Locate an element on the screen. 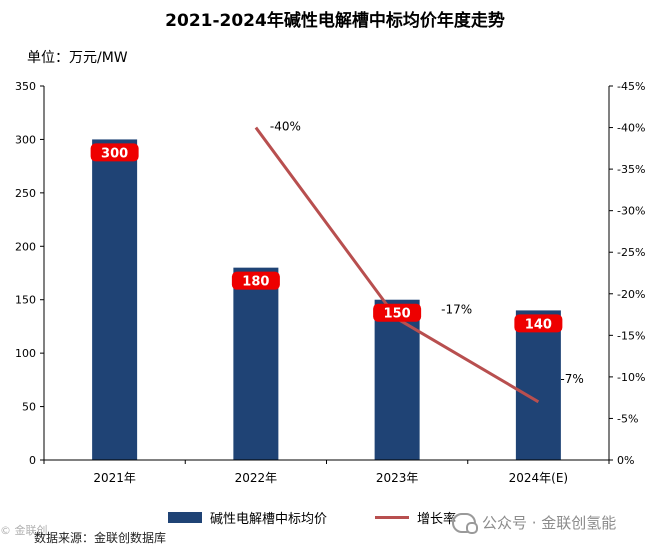  right-tick-label: -20% is located at coordinates (631, 294).